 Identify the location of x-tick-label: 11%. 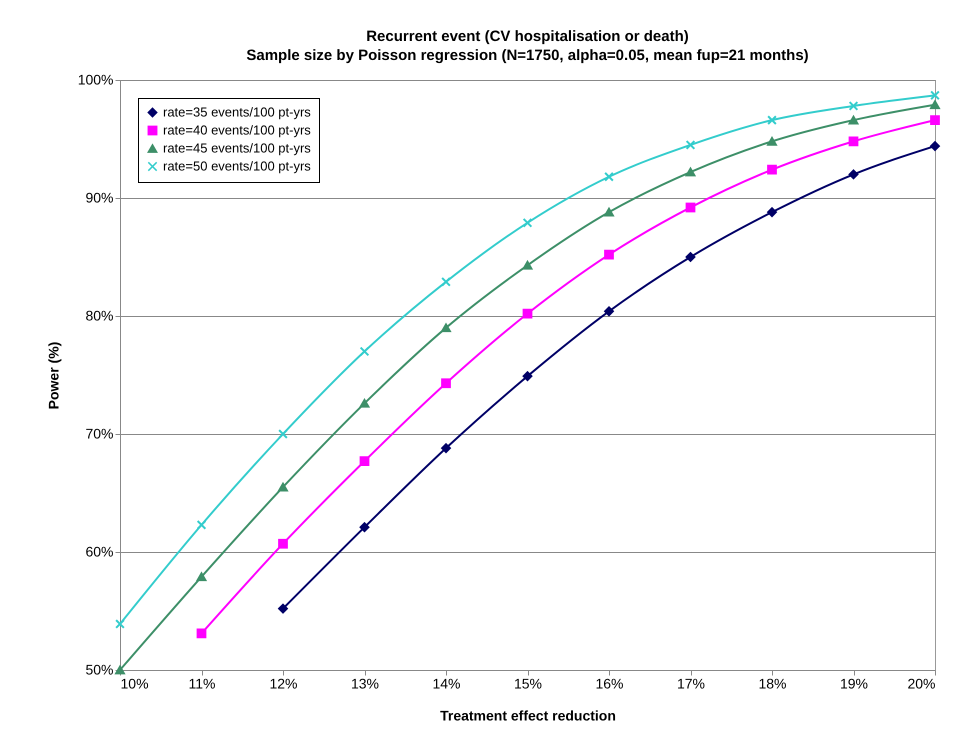
(202, 684).